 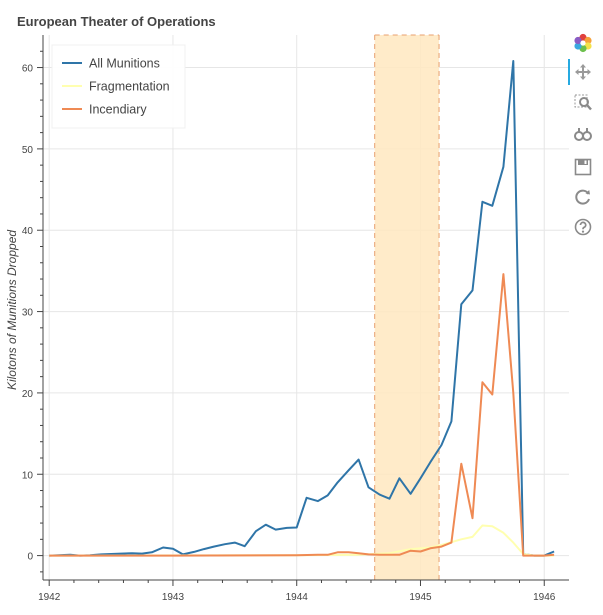 What do you see at coordinates (544, 597) in the screenshot?
I see `x-tick-label: 1946` at bounding box center [544, 597].